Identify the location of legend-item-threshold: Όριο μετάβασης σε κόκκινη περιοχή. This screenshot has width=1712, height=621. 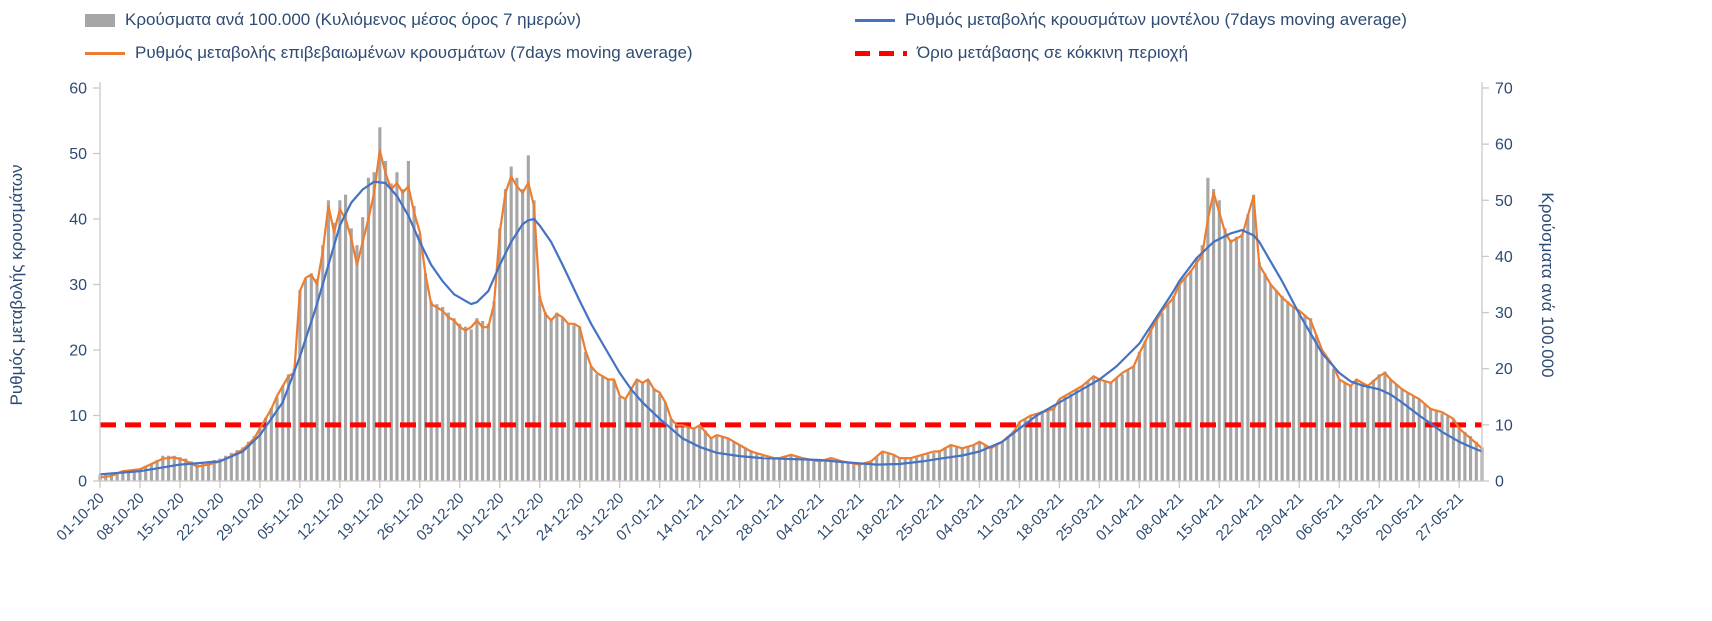
(1021, 53).